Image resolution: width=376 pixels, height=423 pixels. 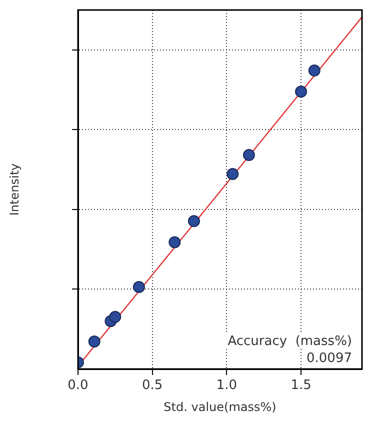 I want to click on x-tick-label: 0.0, so click(x=78, y=386).